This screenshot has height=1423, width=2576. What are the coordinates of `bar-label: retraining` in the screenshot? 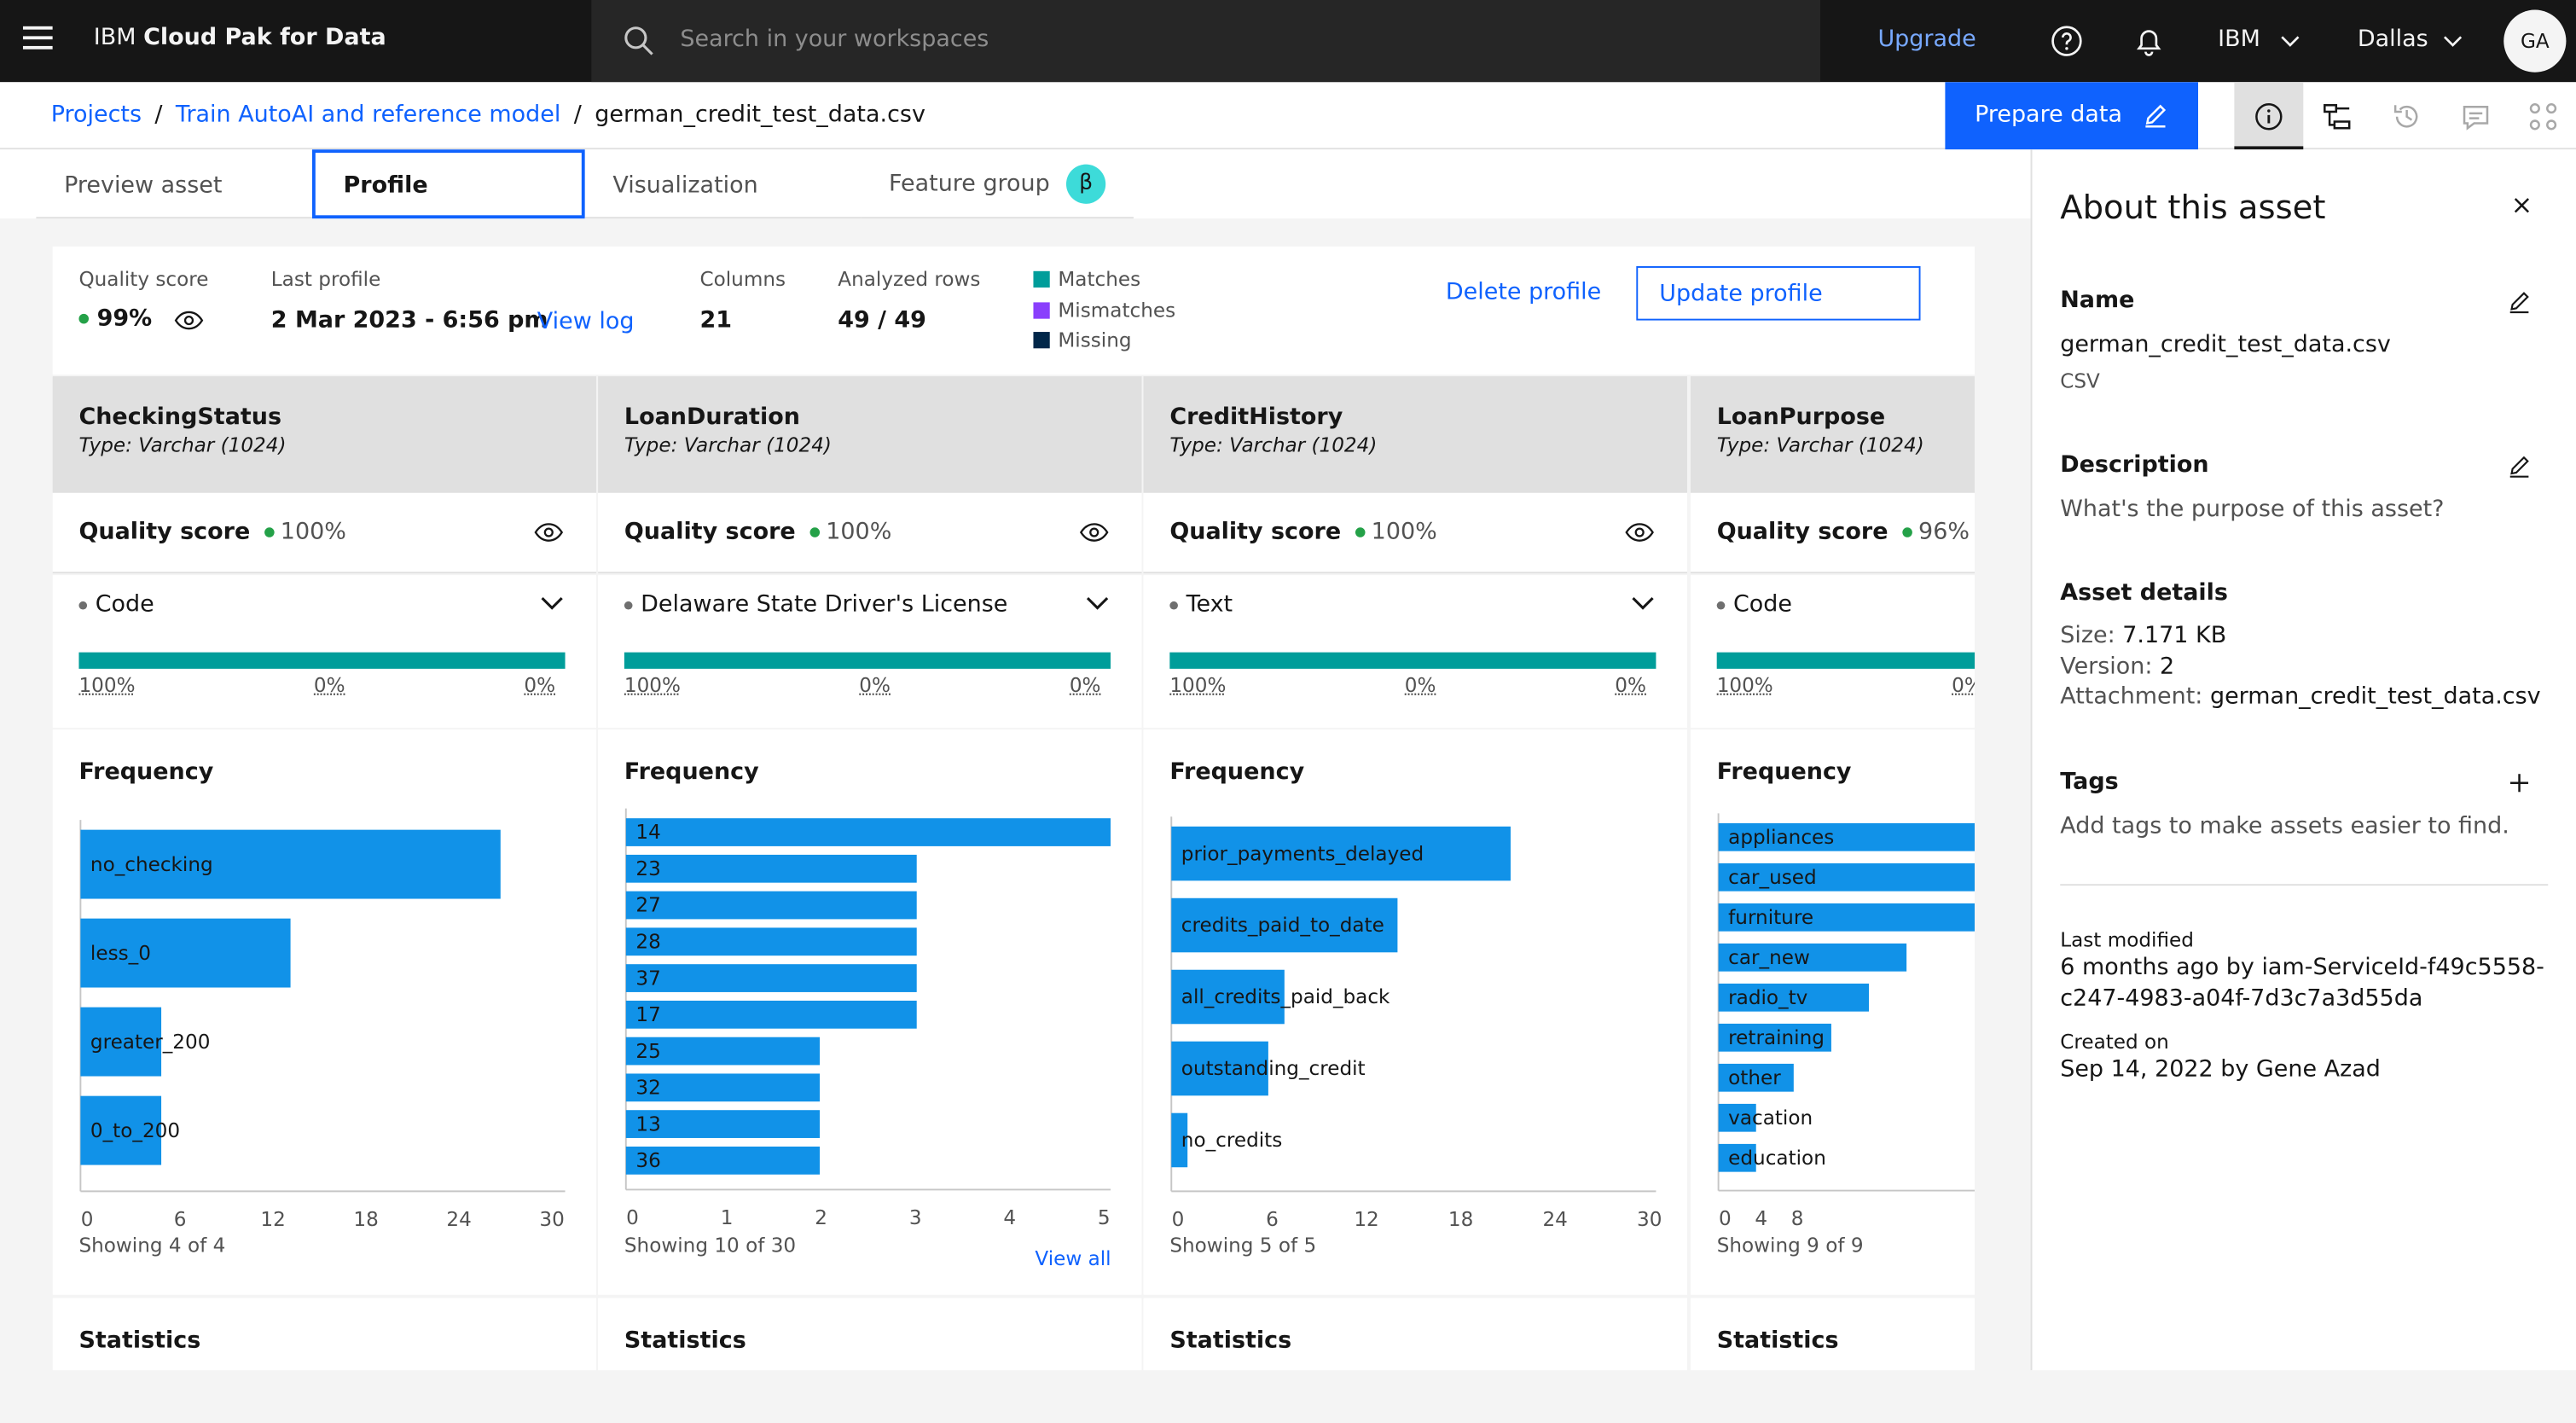 It's located at (1776, 1038).